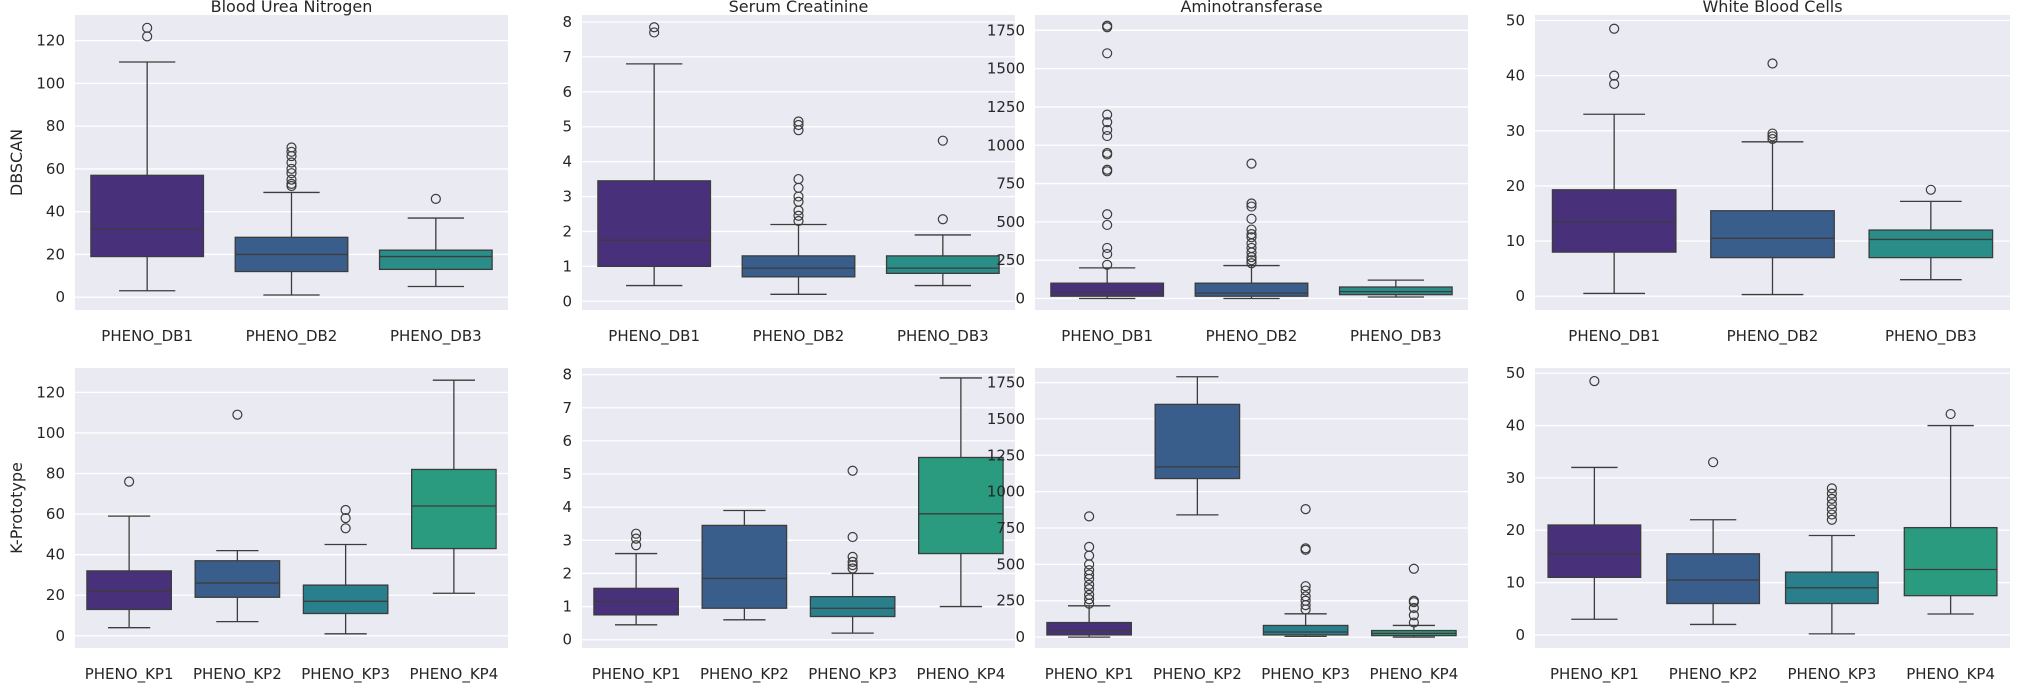 Image resolution: width=2021 pixels, height=688 pixels. What do you see at coordinates (1006, 145) in the screenshot?
I see `y-tick-label: 1000` at bounding box center [1006, 145].